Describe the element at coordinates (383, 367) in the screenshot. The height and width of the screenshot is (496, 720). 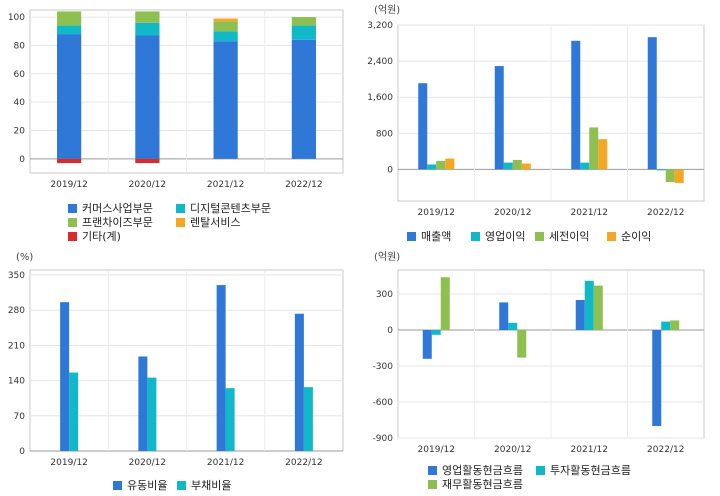
I see `y-tick-label: -300` at that location.